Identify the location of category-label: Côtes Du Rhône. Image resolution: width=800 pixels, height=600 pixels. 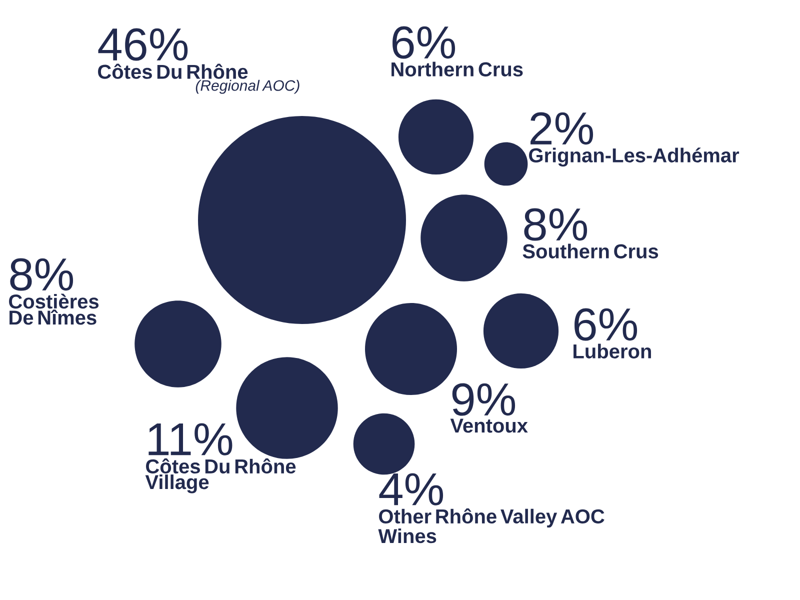
(173, 71).